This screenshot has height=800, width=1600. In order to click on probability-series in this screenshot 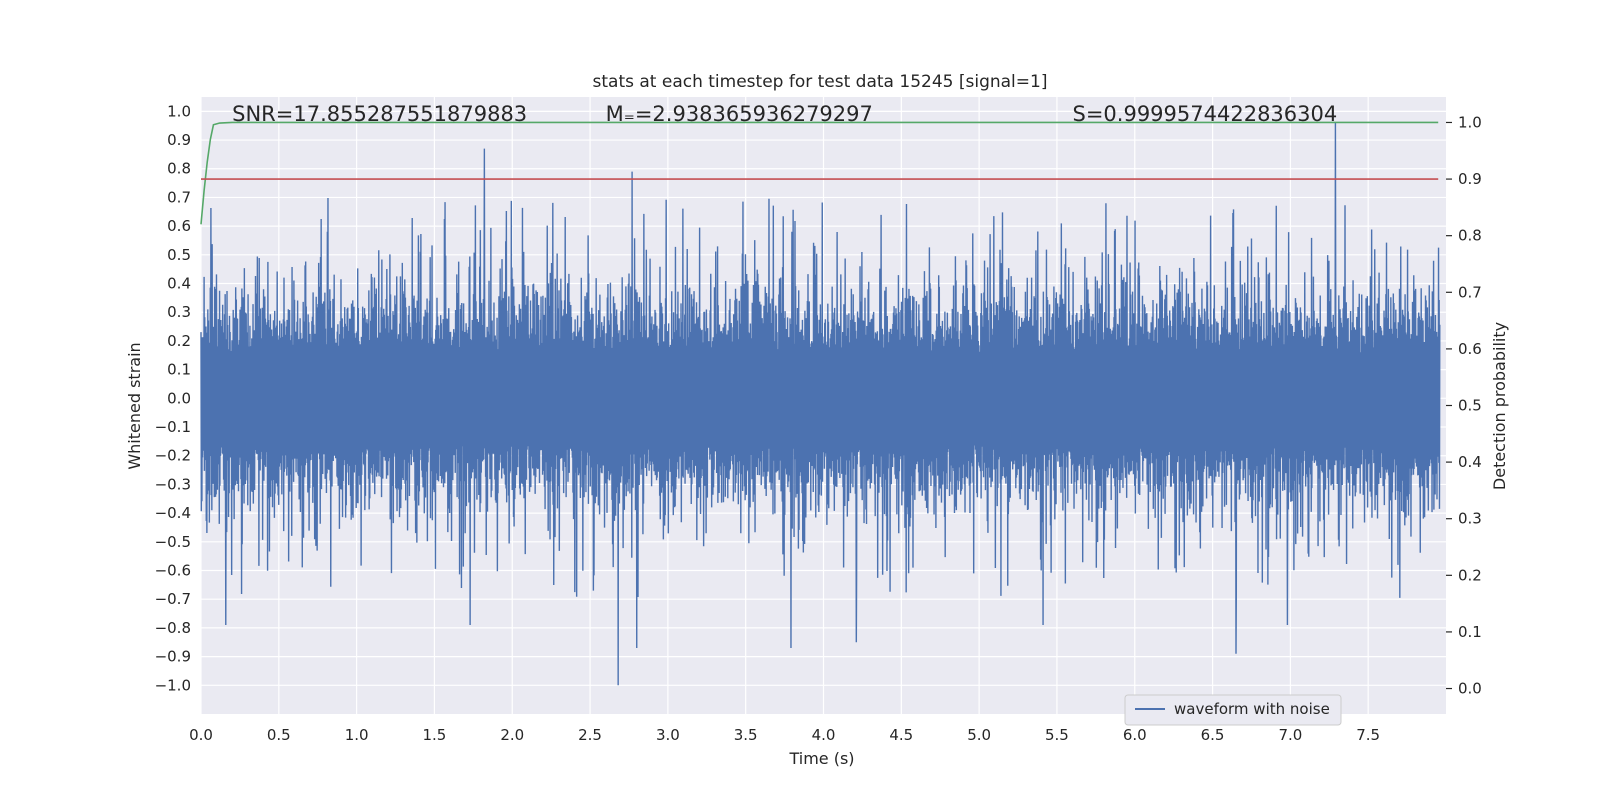, I will do `click(819, 173)`.